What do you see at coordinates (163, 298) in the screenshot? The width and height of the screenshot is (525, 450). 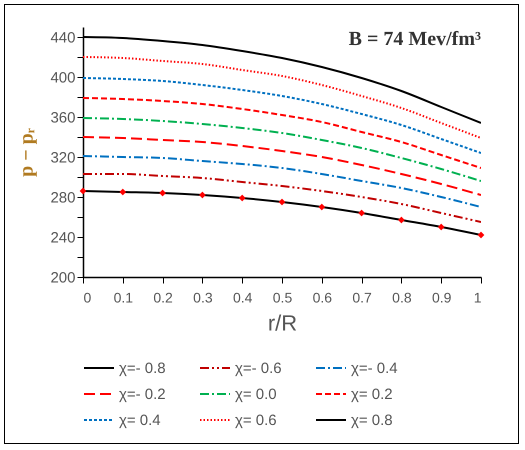 I see `x-tick-label: 0.2` at bounding box center [163, 298].